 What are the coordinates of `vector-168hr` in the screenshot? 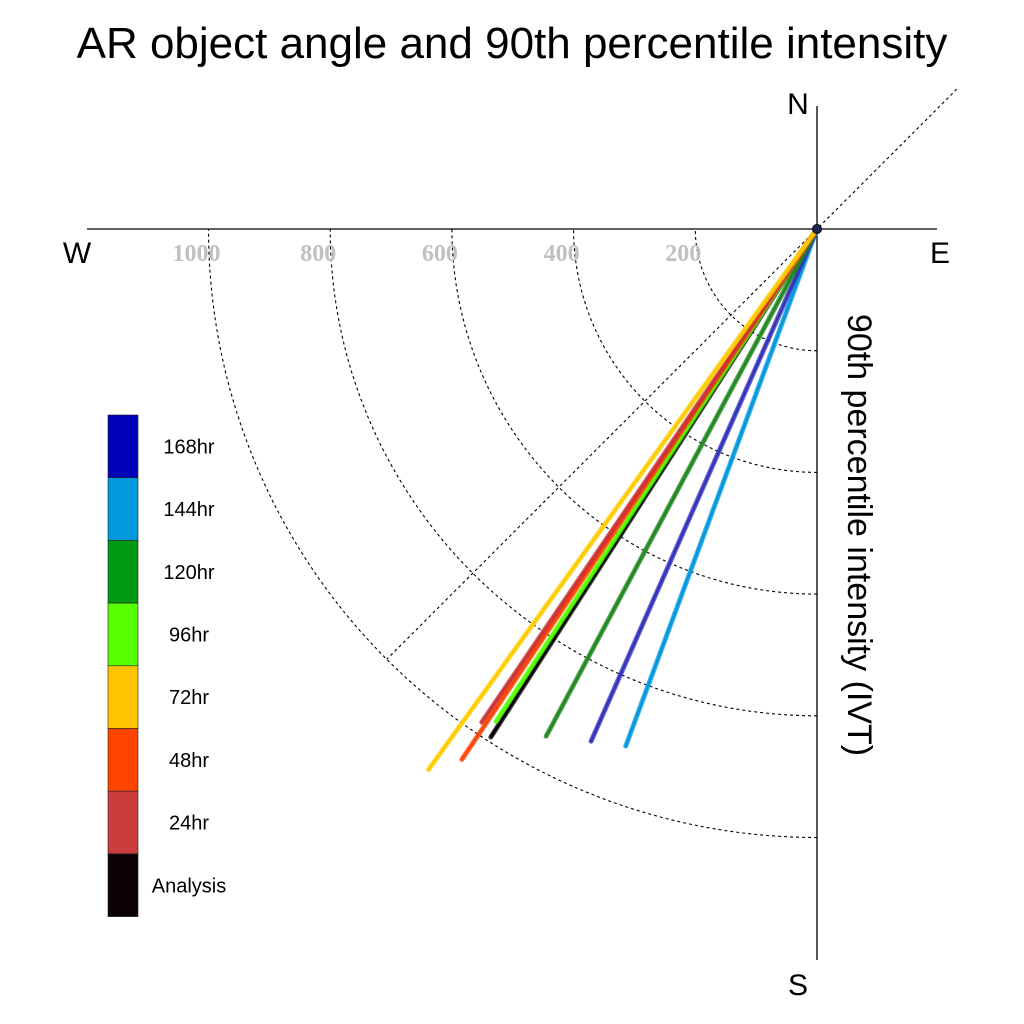 It's located at (704, 485).